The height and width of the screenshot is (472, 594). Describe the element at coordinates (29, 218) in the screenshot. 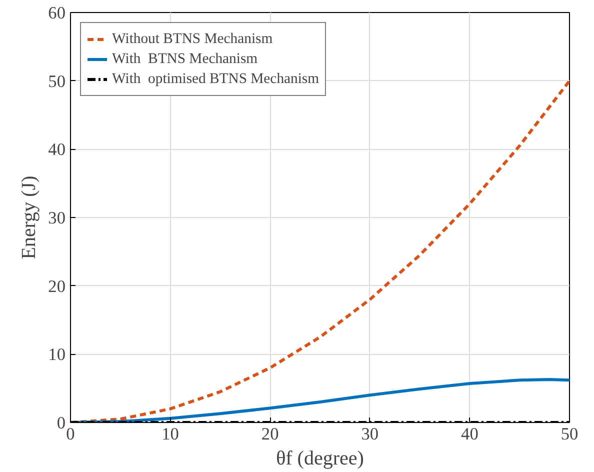

I see `y-axis-title: Energy (J)` at that location.